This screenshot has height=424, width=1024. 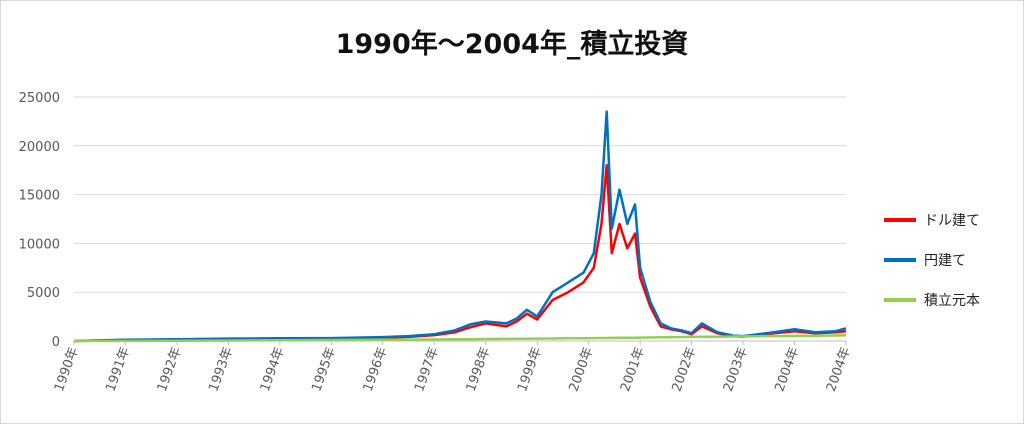 I want to click on x-tick-label: 1992年, so click(x=170, y=369).